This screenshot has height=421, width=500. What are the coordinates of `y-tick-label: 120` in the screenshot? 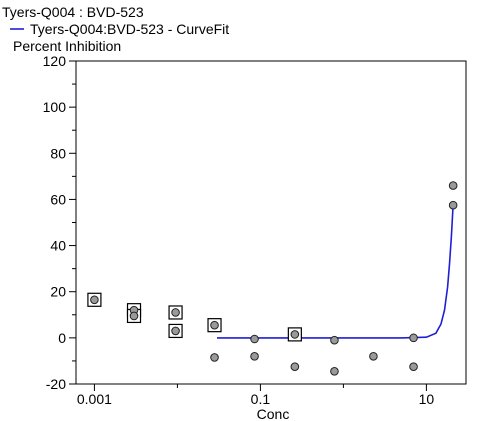 It's located at (55, 61).